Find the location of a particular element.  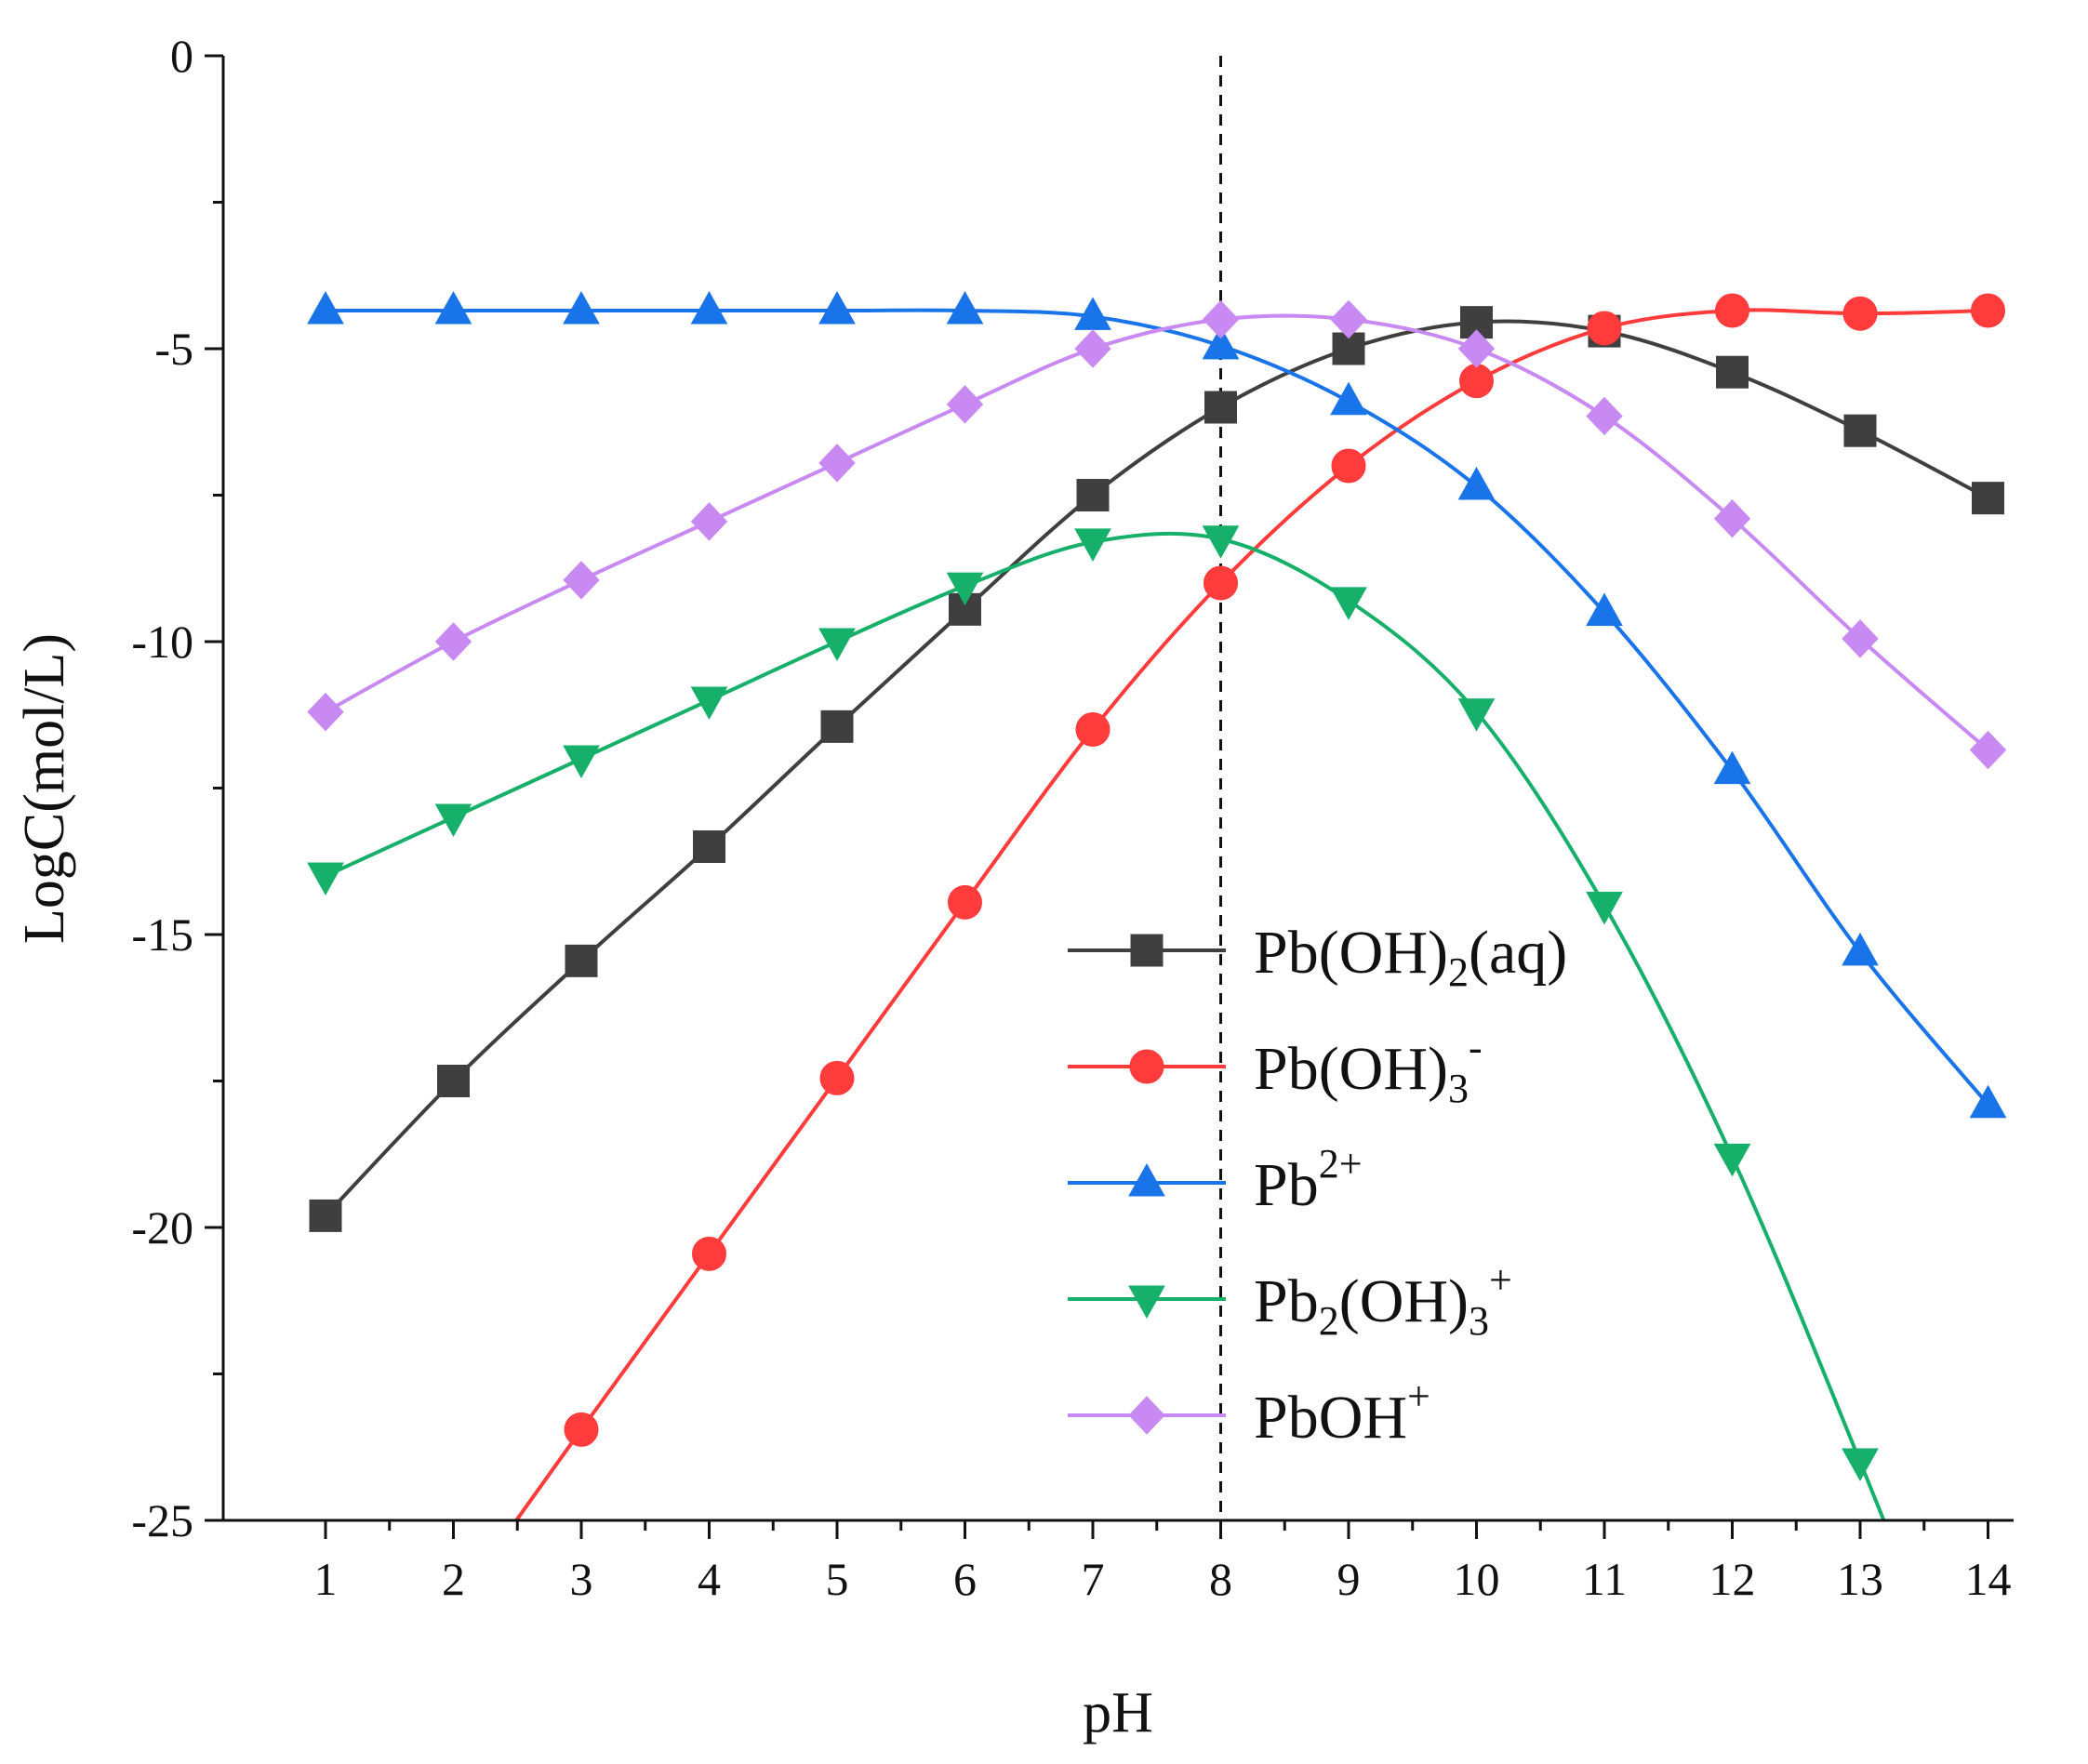

x-tick-label: 8 is located at coordinates (1220, 1579).